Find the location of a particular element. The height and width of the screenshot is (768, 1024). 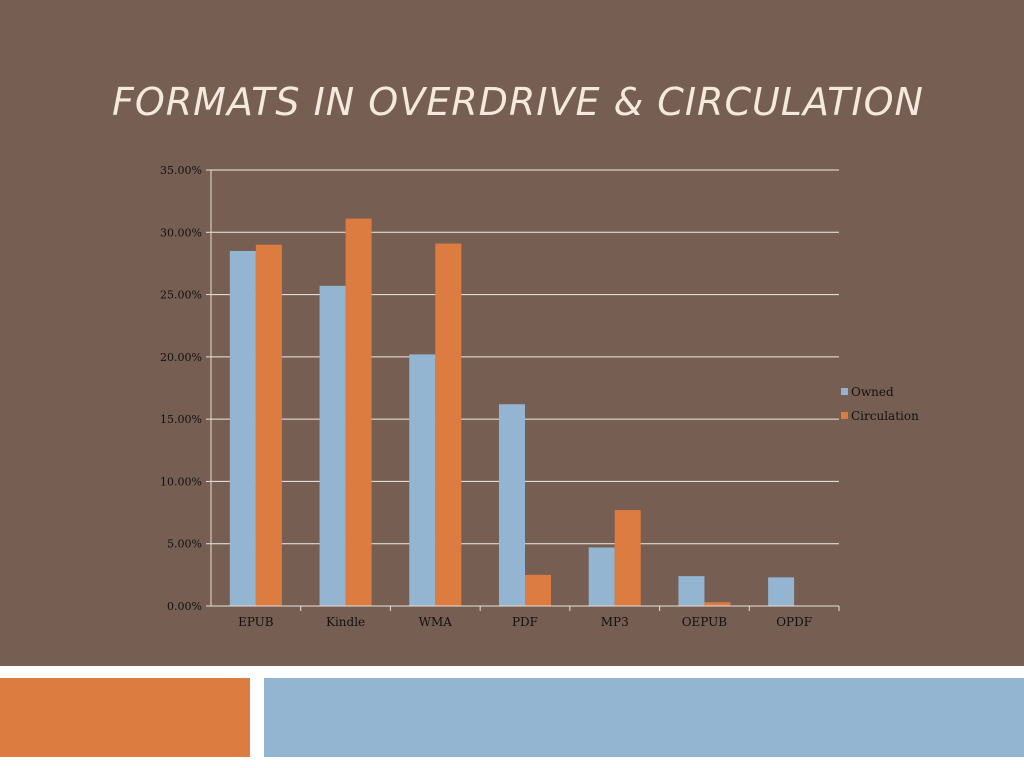

x-tick-label: WMA is located at coordinates (436, 622).